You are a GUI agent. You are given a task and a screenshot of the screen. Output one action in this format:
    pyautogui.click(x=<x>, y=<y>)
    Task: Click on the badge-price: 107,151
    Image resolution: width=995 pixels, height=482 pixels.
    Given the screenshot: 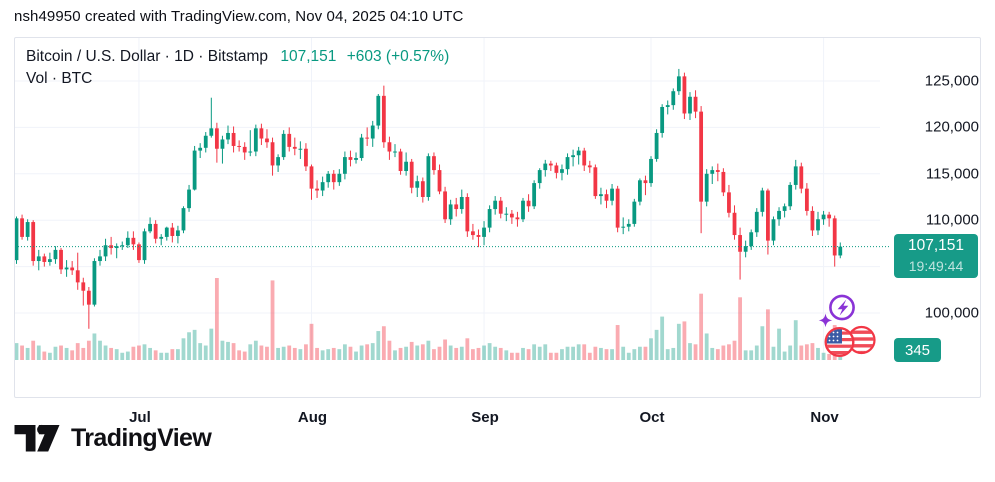 What is the action you would take?
    pyautogui.click(x=936, y=245)
    